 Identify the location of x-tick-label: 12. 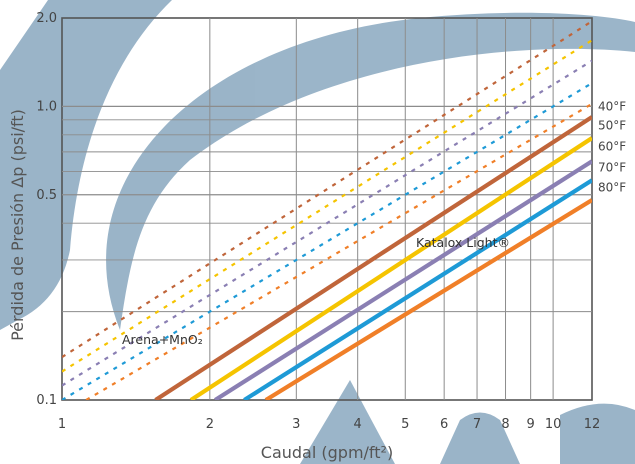
(592, 424).